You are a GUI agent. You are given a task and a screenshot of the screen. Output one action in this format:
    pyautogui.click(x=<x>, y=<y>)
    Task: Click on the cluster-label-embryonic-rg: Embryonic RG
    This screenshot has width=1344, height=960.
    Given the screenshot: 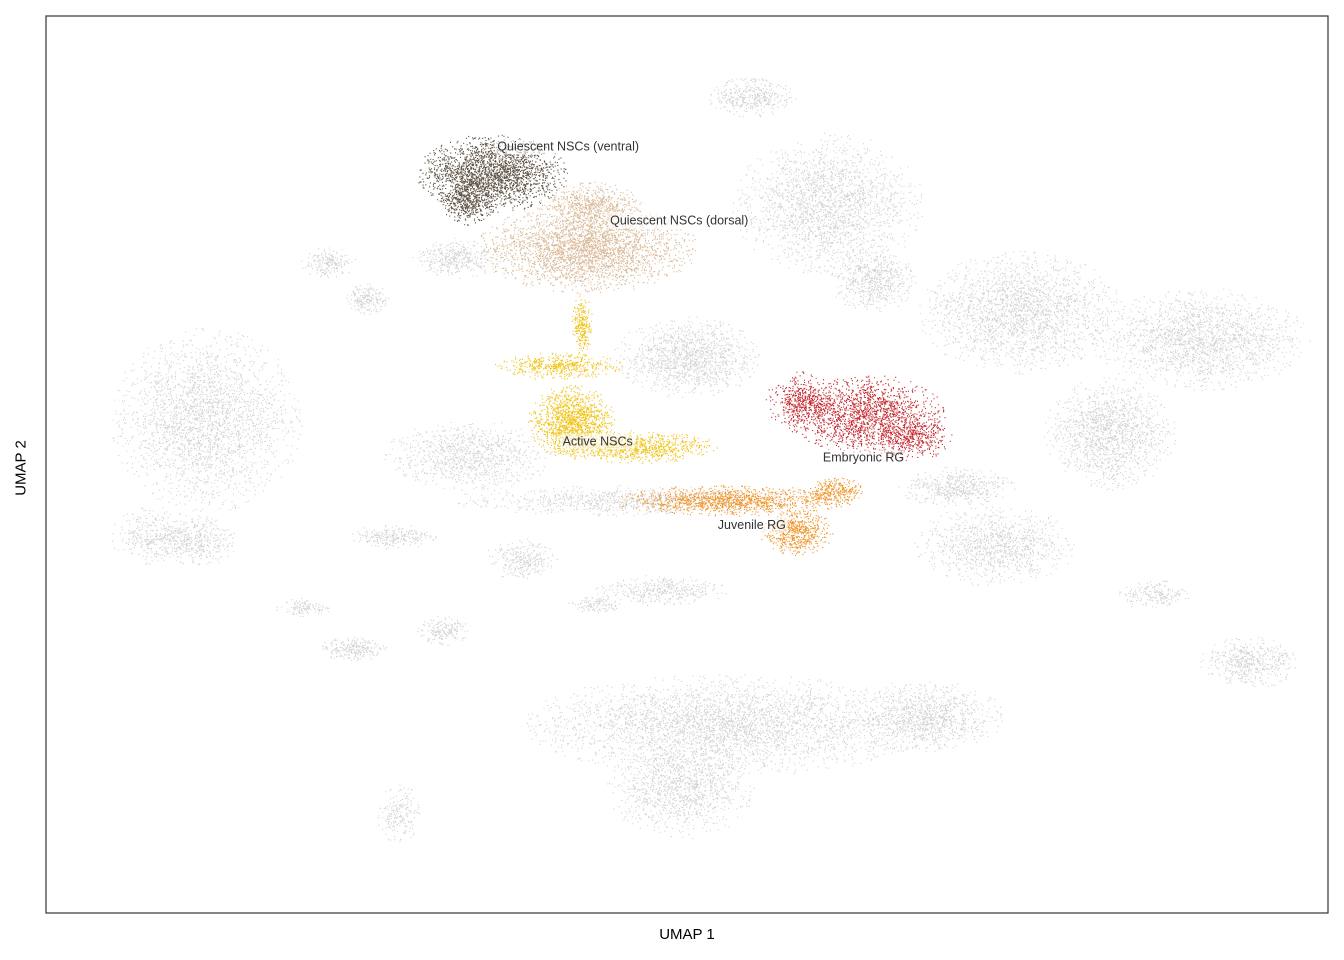 What is the action you would take?
    pyautogui.click(x=863, y=457)
    